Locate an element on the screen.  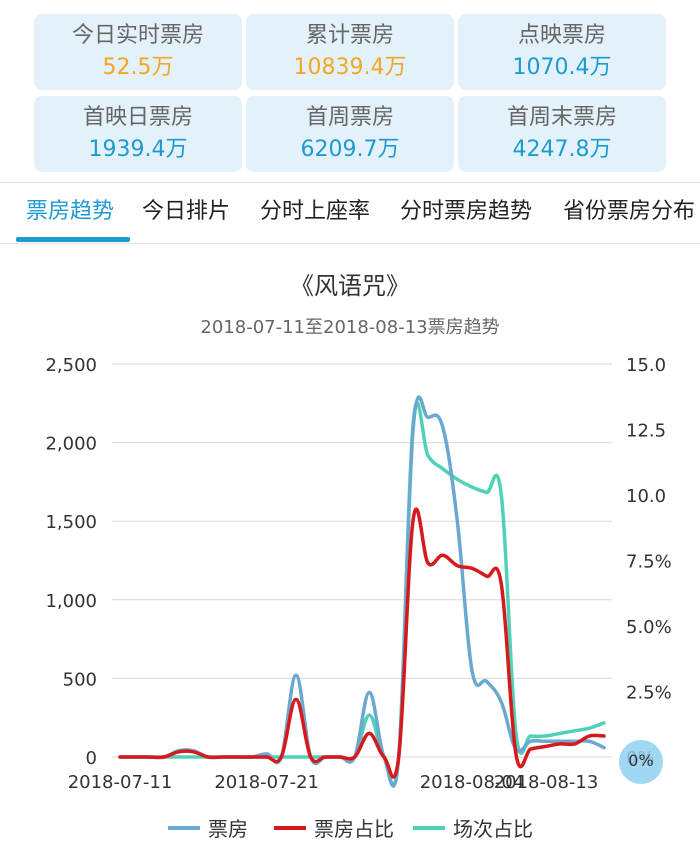
chart-subtitle: 2018-07-11至2018-08-13票房趋势 is located at coordinates (349, 327).